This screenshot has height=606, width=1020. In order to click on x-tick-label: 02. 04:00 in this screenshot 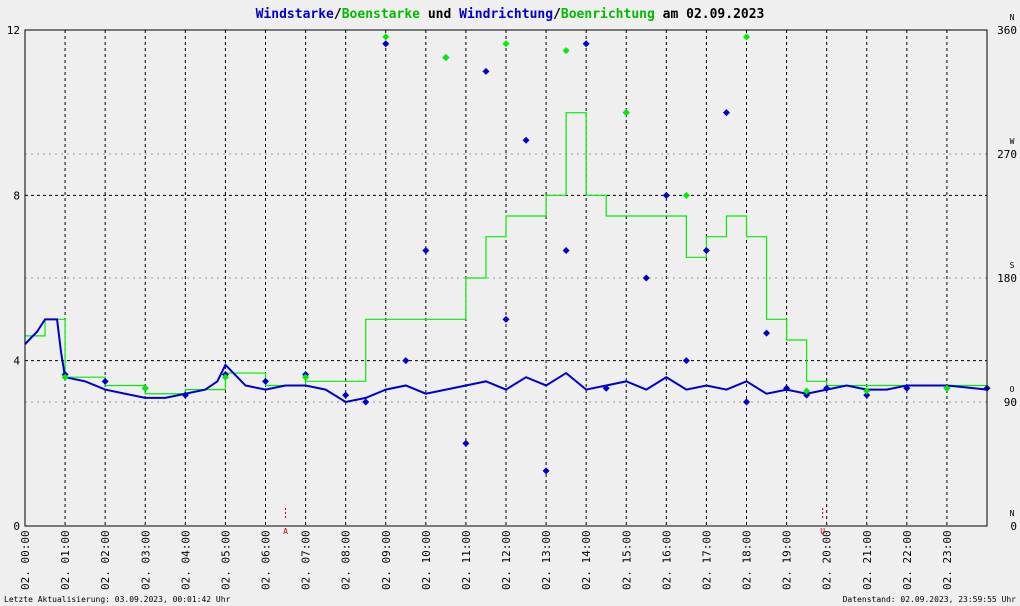, I will do `click(185, 560)`.